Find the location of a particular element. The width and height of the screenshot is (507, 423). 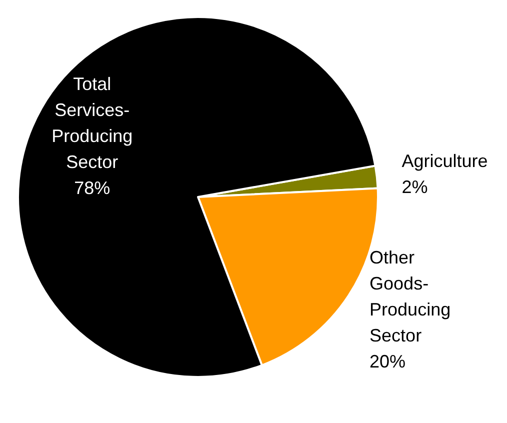

slice-label: Other Goods- Producing Sector is located at coordinates (410, 296).